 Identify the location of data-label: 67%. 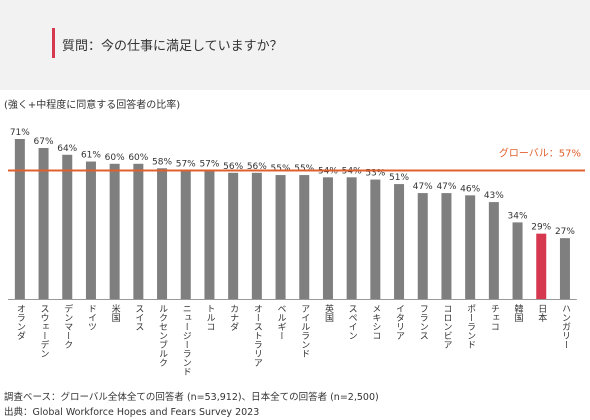
(44, 142).